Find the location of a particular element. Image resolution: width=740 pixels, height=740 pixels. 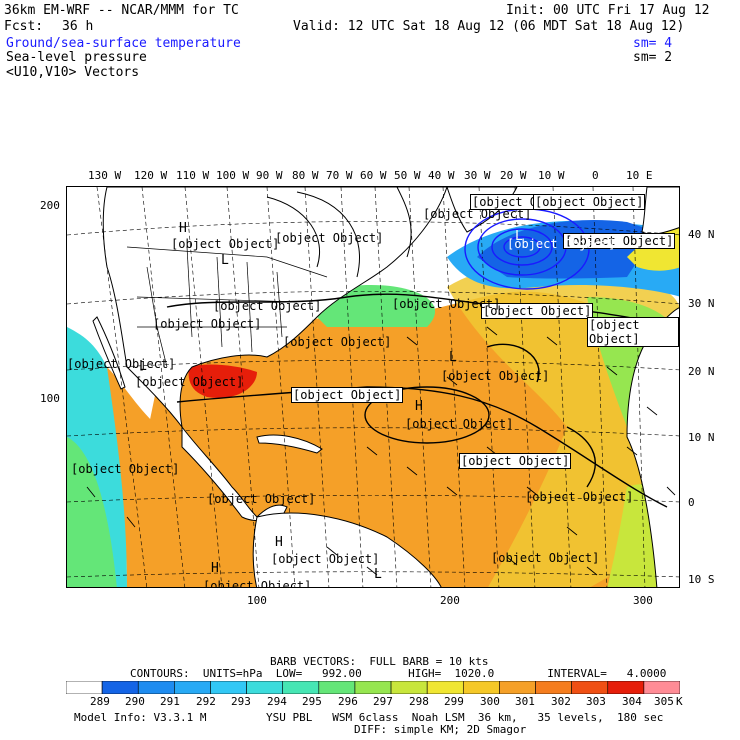

sst-pacific-warm is located at coordinates (182, 477).